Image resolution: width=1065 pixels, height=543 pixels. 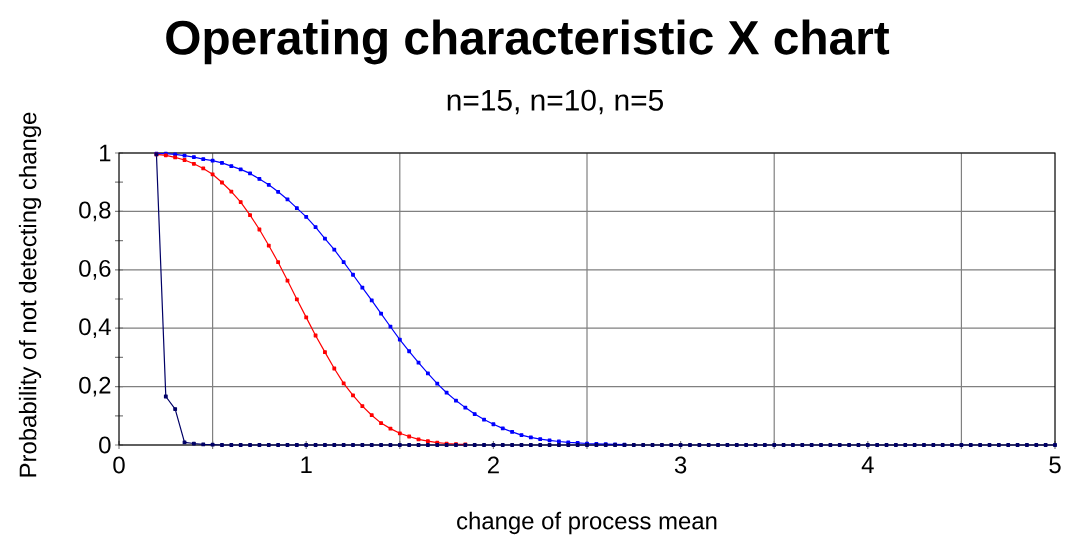 What do you see at coordinates (587, 523) in the screenshot?
I see `x-axis-title: change of process mean` at bounding box center [587, 523].